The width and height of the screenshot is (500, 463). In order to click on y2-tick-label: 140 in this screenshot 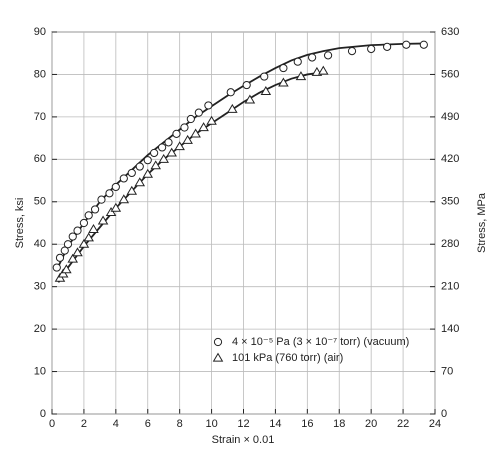, I will do `click(450, 329)`.